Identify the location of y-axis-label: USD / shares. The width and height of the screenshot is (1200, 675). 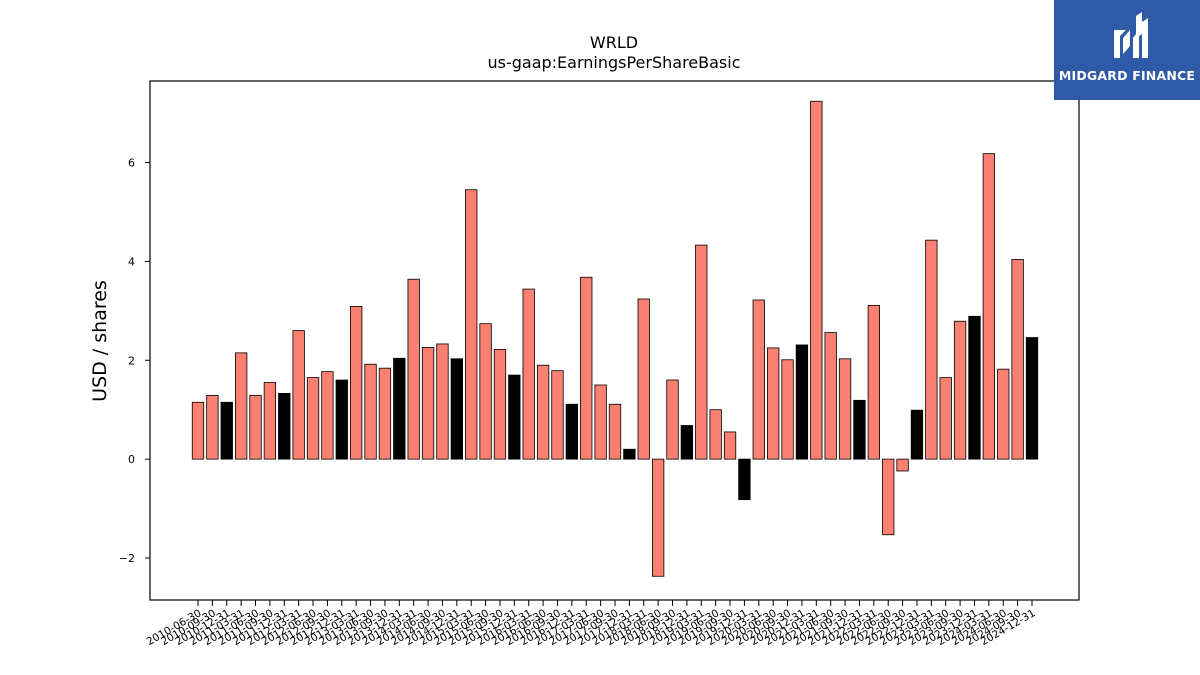
(100, 341).